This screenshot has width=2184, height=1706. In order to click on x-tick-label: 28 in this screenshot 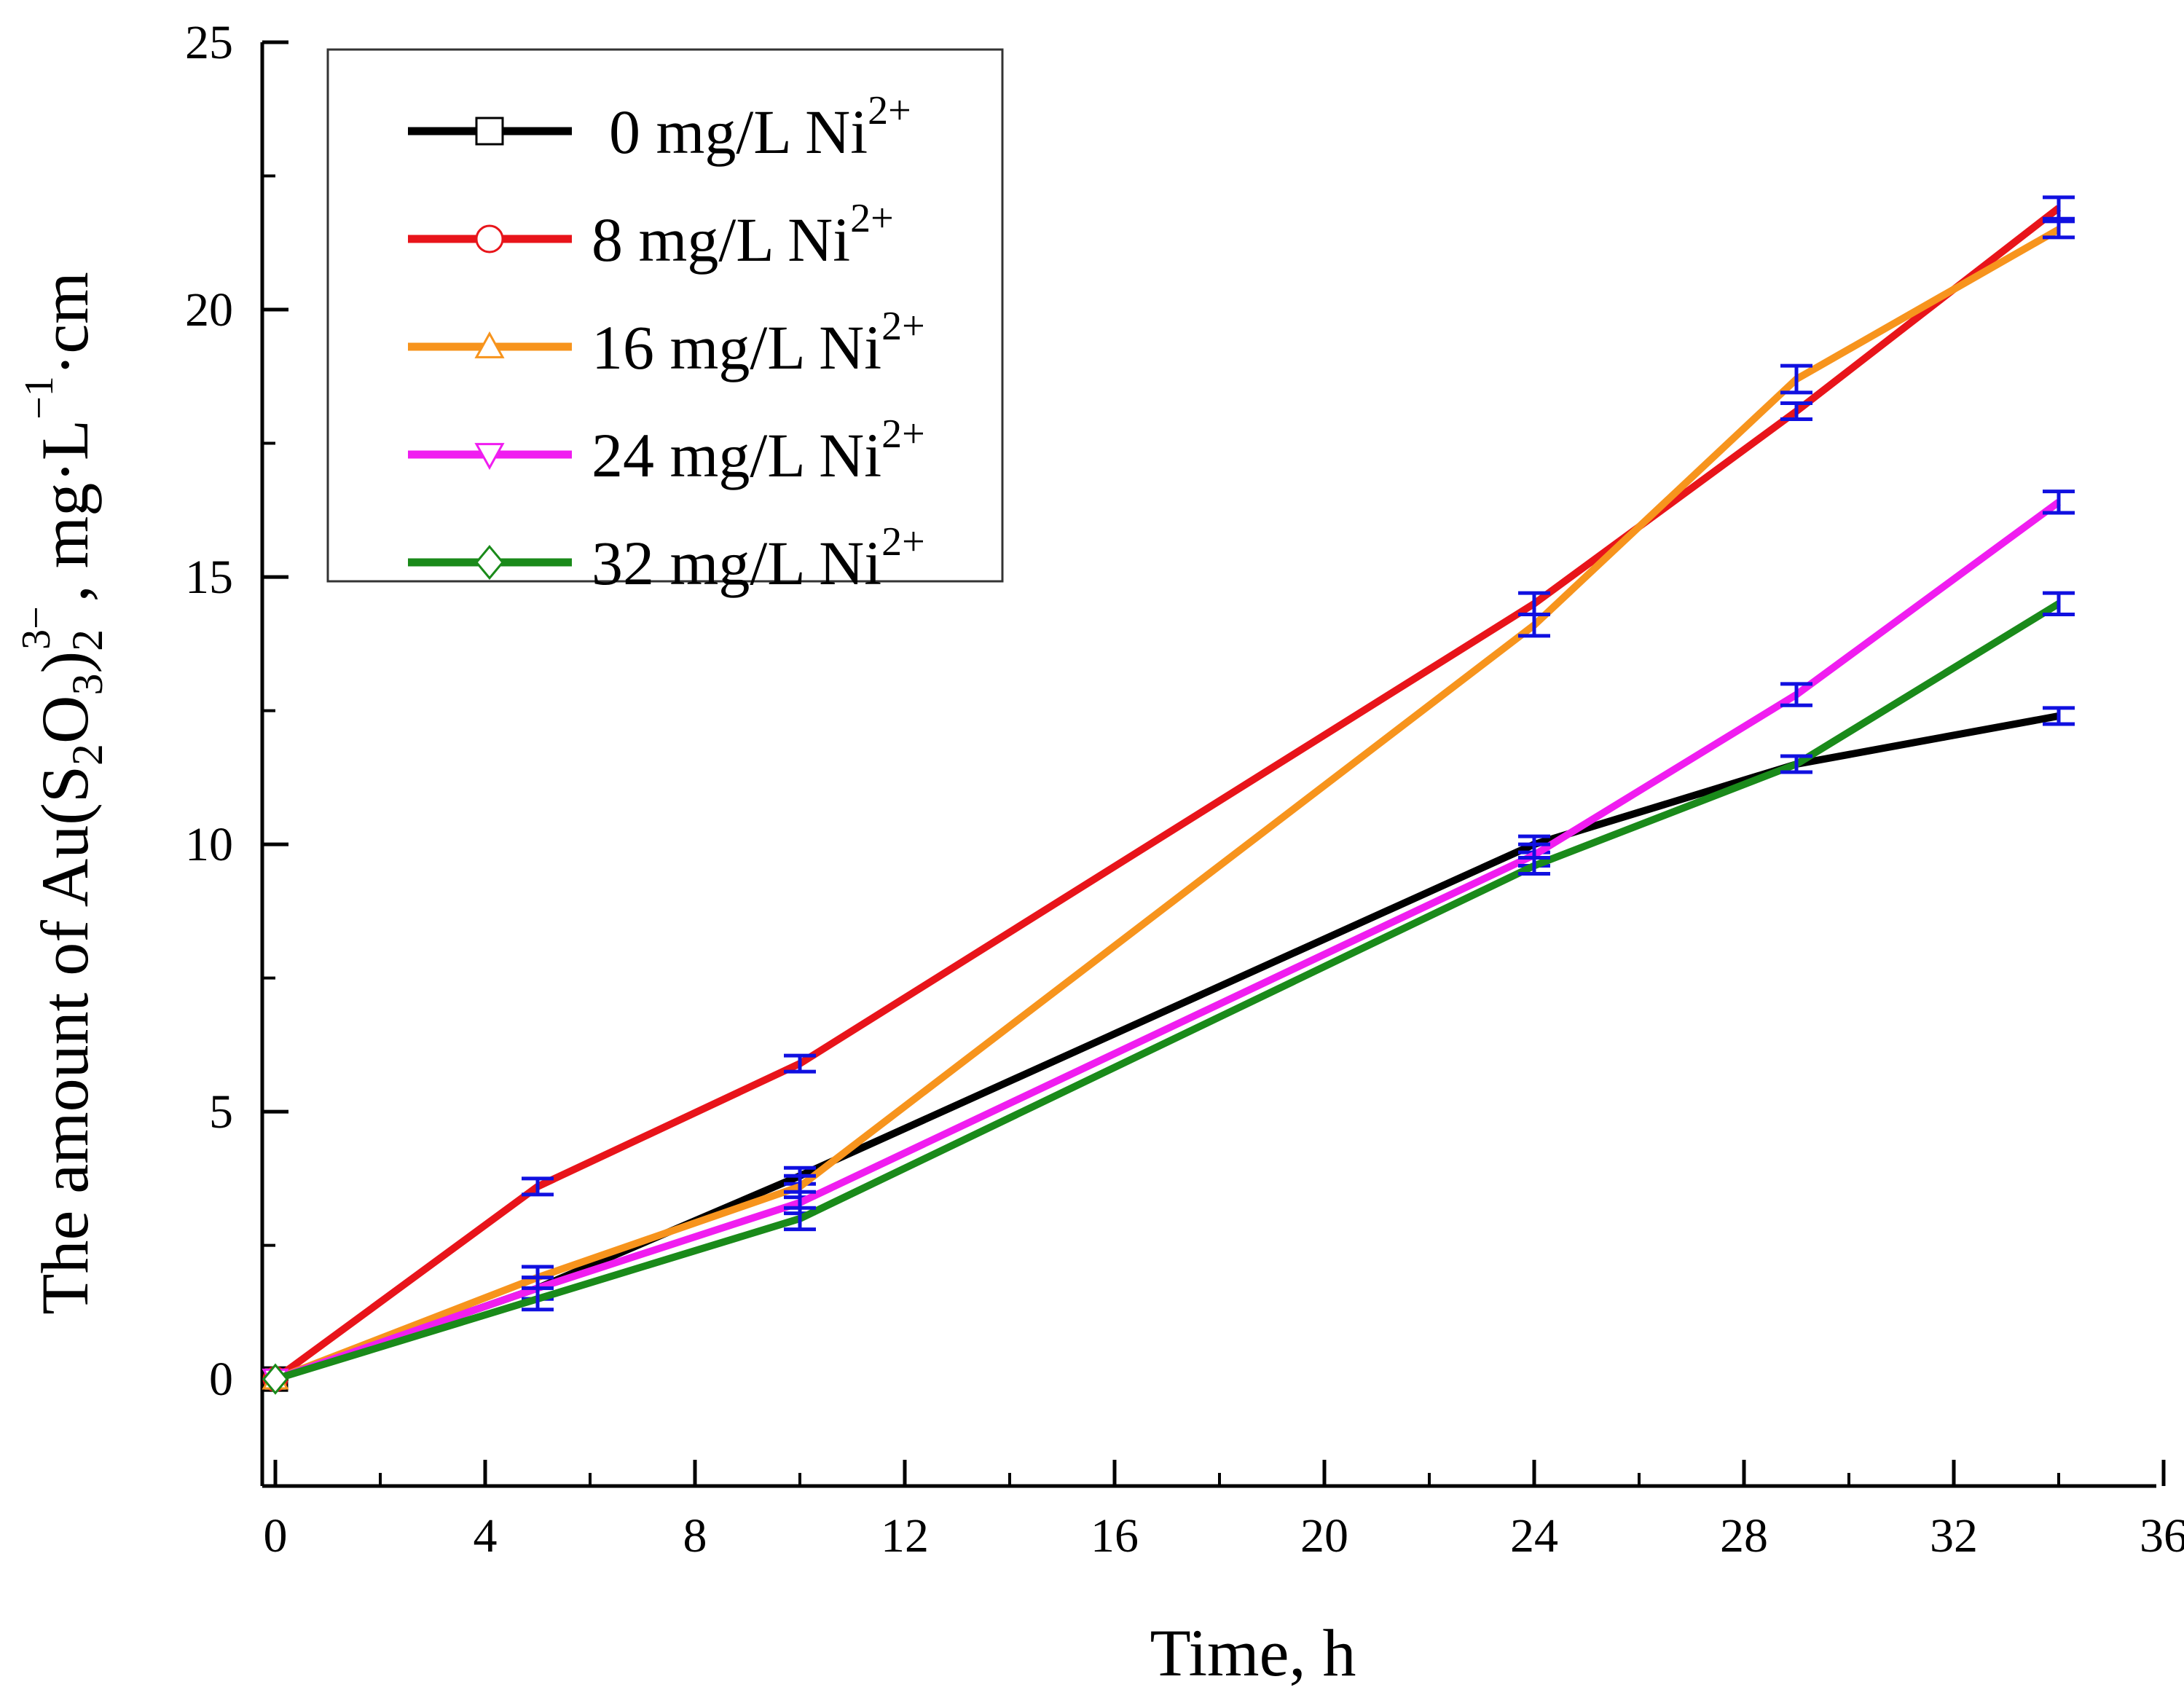, I will do `click(1744, 1536)`.